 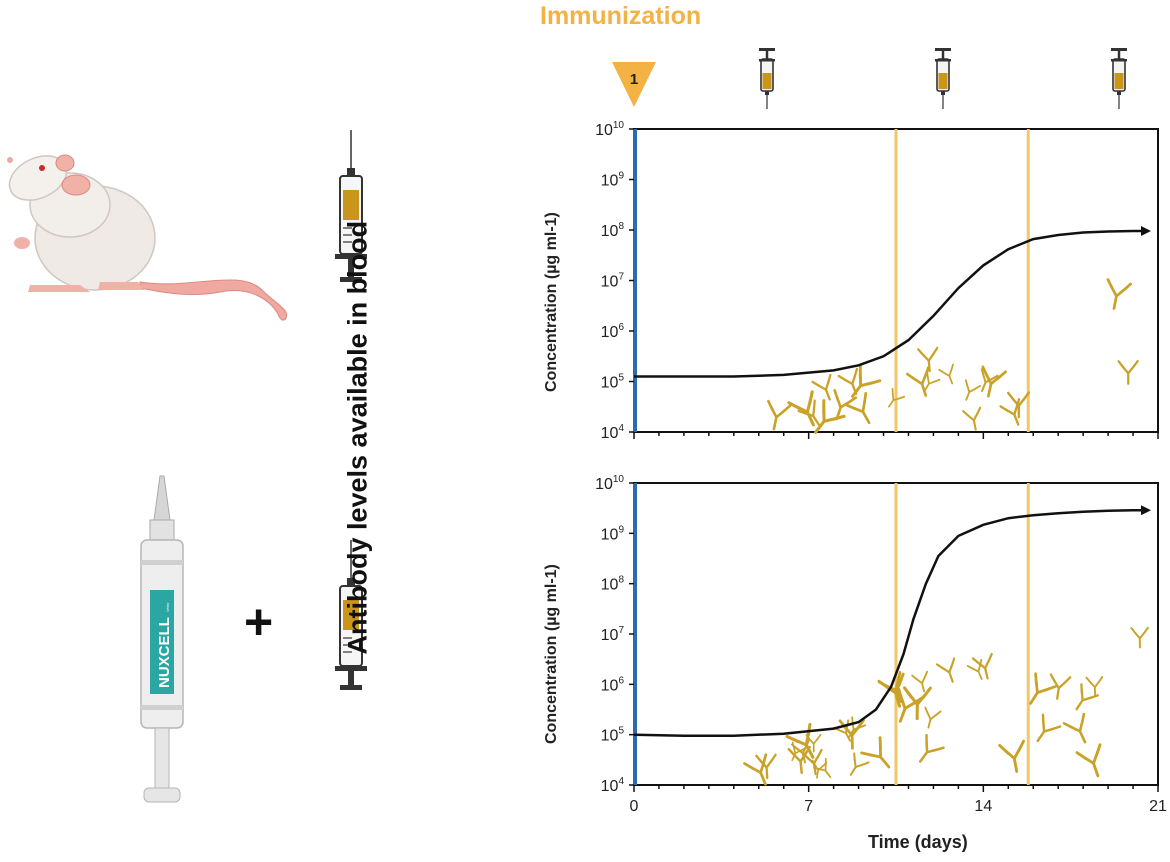 I want to click on immunization-marker-icon, so click(x=634, y=84).